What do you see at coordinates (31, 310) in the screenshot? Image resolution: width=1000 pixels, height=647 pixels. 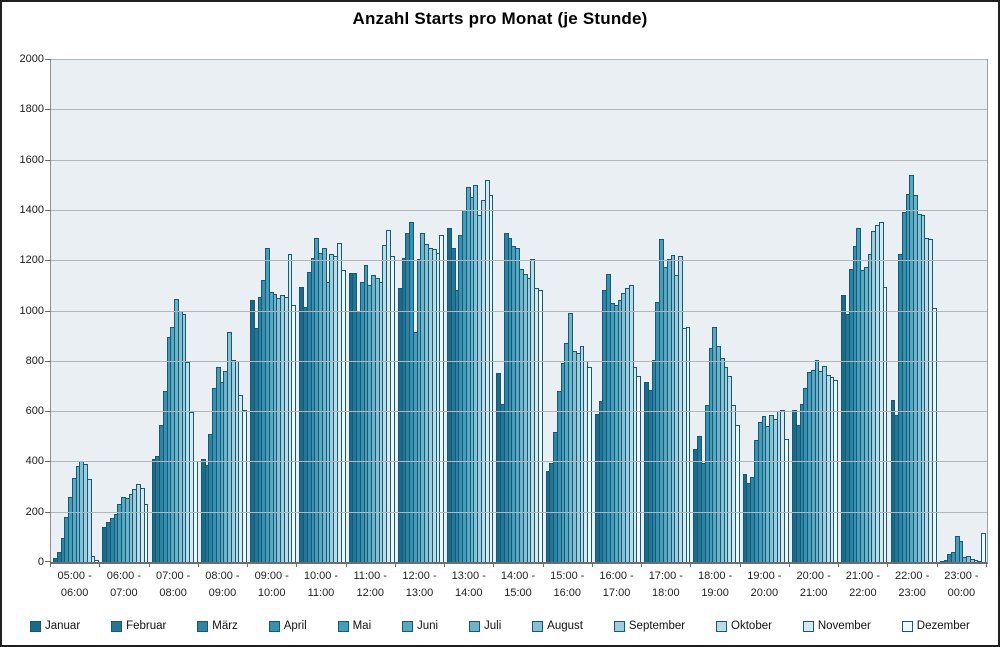 I see `y-axis-tick-label: 1000` at bounding box center [31, 310].